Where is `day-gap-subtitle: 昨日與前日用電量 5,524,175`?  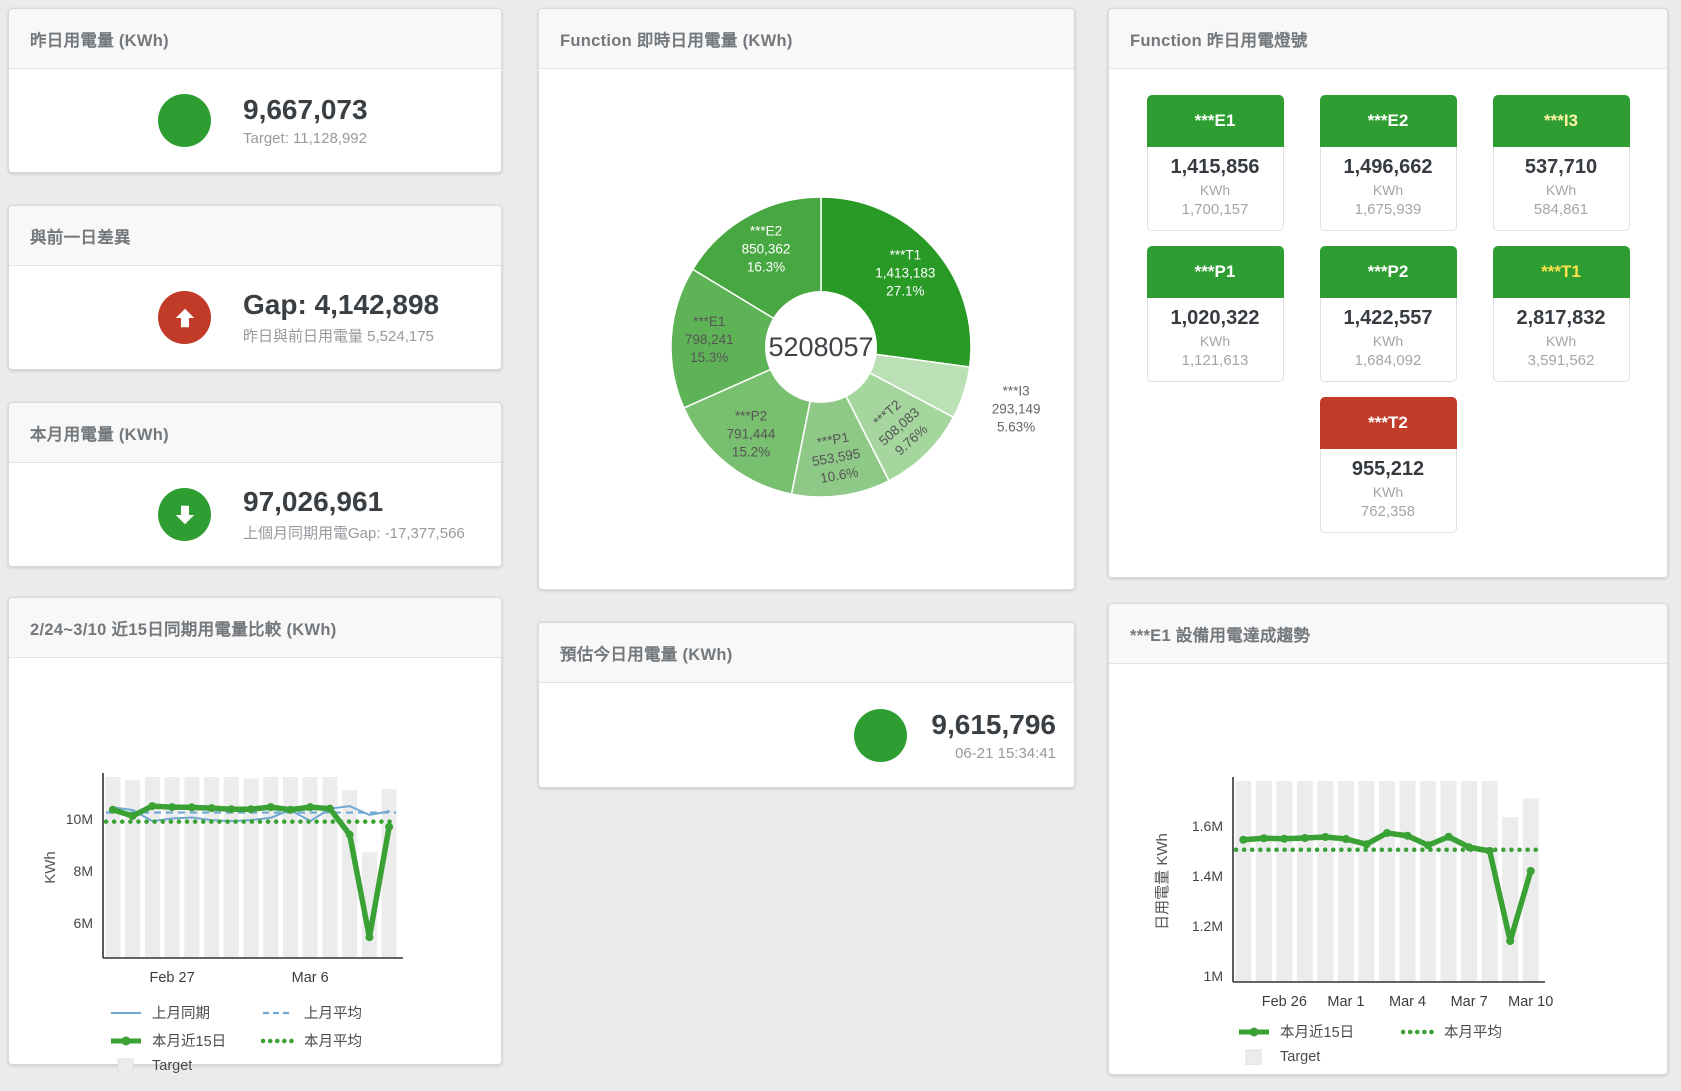 day-gap-subtitle: 昨日與前日用電量 5,524,175 is located at coordinates (338, 336).